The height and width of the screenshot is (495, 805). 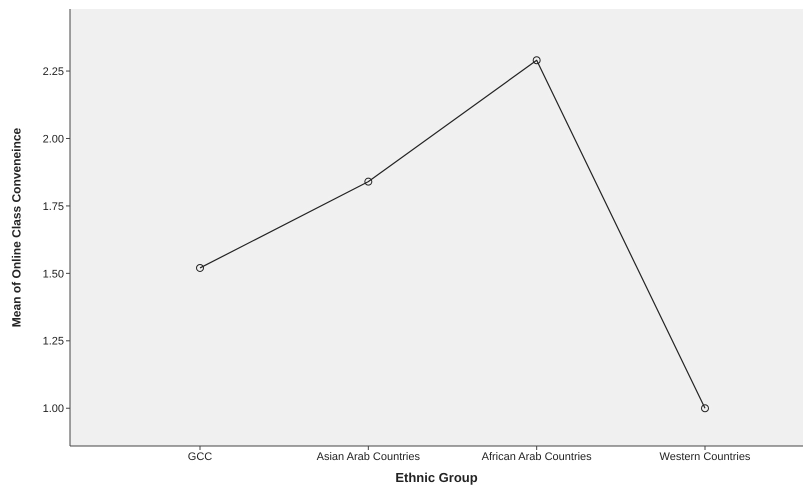 I want to click on x-tick-label: Asian Arab Countries, so click(x=368, y=456).